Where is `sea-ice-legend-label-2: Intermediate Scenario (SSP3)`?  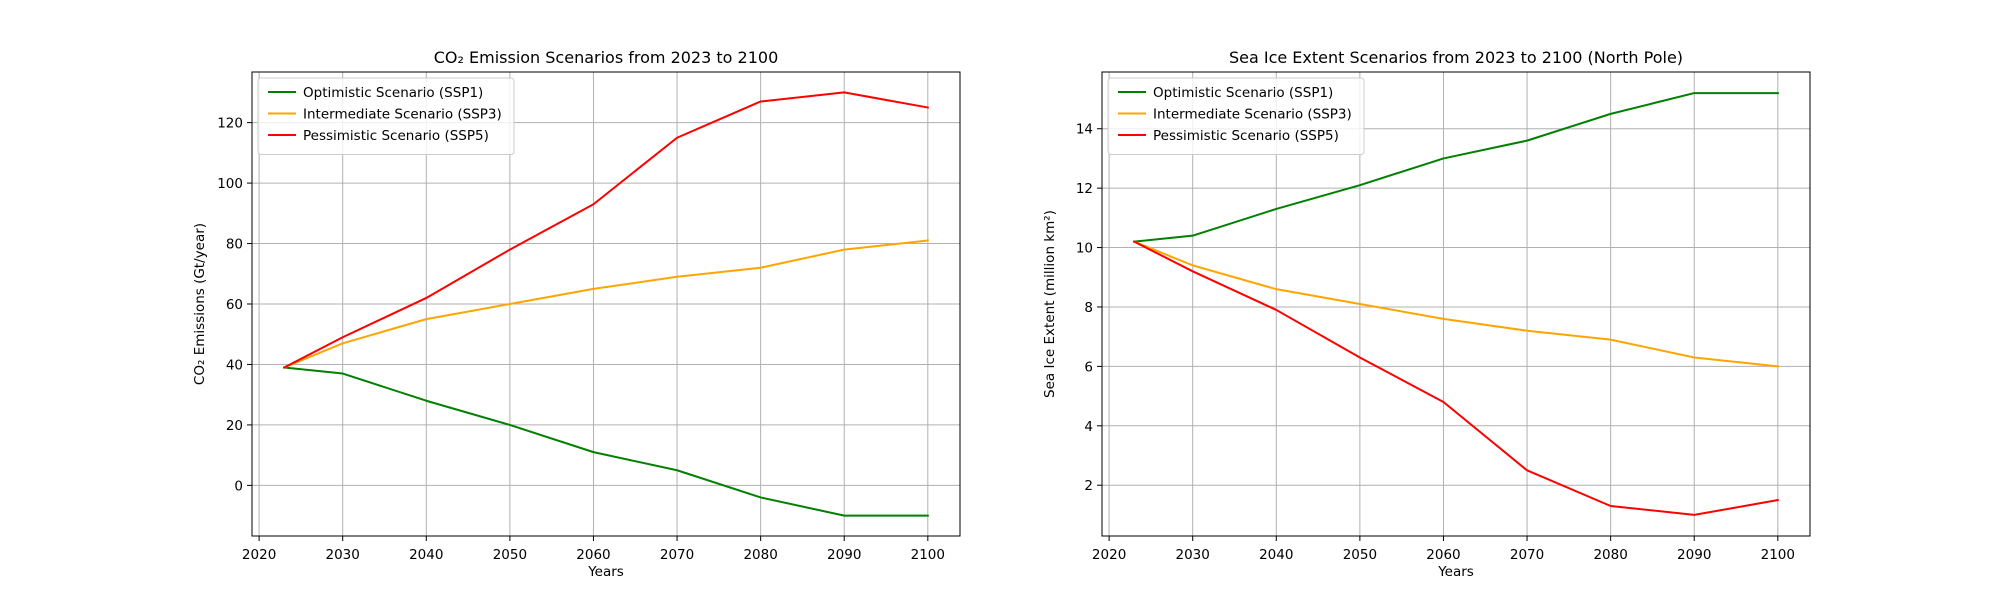 sea-ice-legend-label-2: Intermediate Scenario (SSP3) is located at coordinates (1252, 115).